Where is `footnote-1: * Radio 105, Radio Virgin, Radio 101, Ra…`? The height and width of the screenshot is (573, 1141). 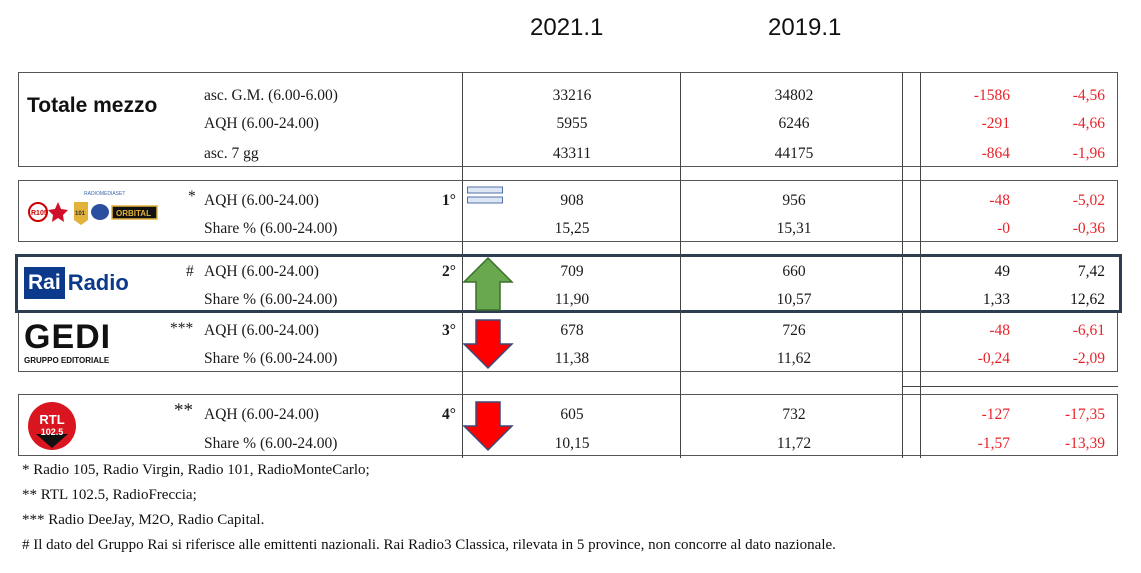 footnote-1: * Radio 105, Radio Virgin, Radio 101, Ra… is located at coordinates (196, 470).